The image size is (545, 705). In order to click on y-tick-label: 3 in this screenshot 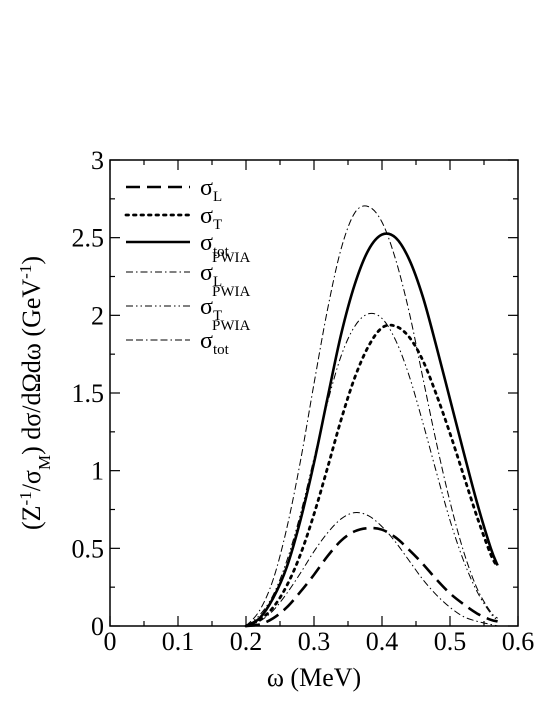, I will do `click(97, 160)`.